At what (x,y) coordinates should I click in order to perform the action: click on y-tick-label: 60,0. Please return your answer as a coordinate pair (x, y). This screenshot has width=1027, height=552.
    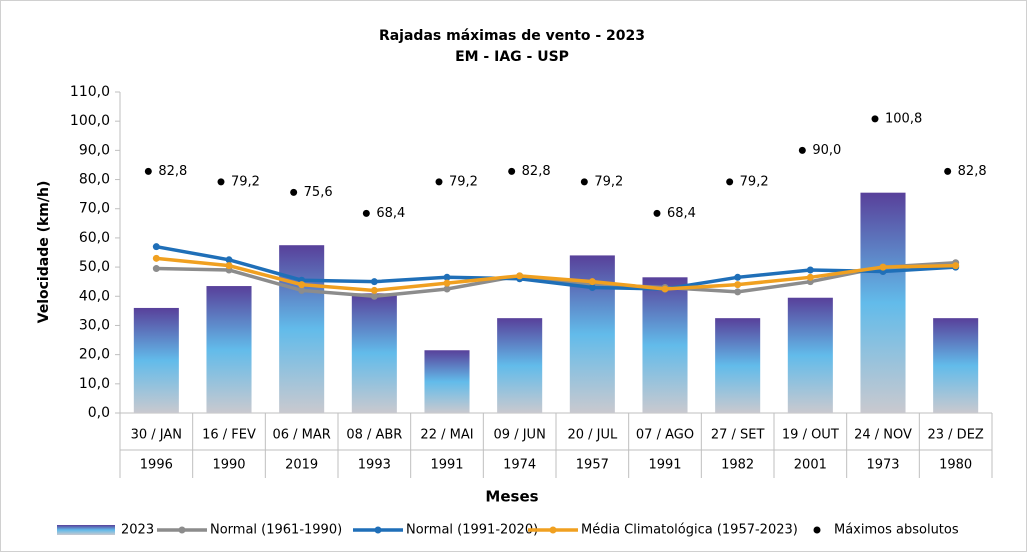
    Looking at the image, I should click on (94, 238).